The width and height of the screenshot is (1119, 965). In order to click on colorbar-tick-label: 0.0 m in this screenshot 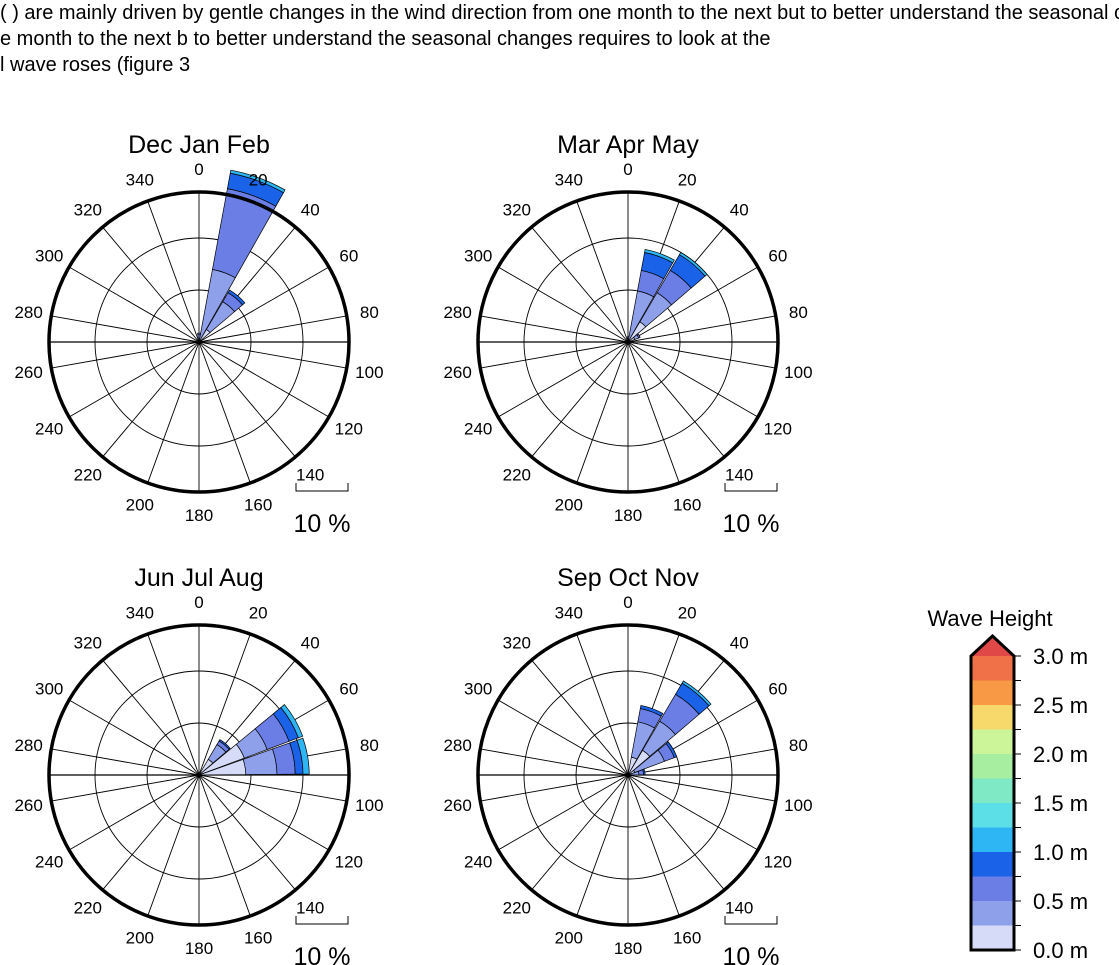, I will do `click(1060, 950)`.